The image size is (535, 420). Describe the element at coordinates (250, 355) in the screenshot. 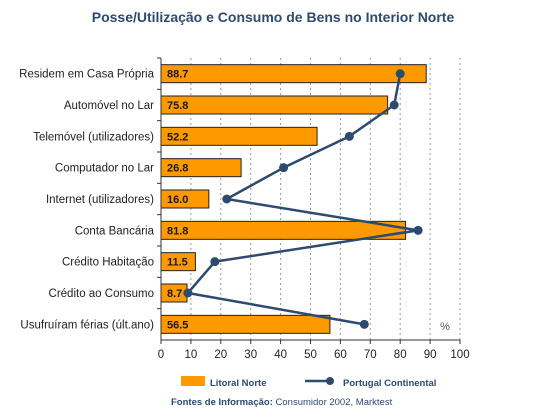

I see `x-tick-label: 30` at that location.